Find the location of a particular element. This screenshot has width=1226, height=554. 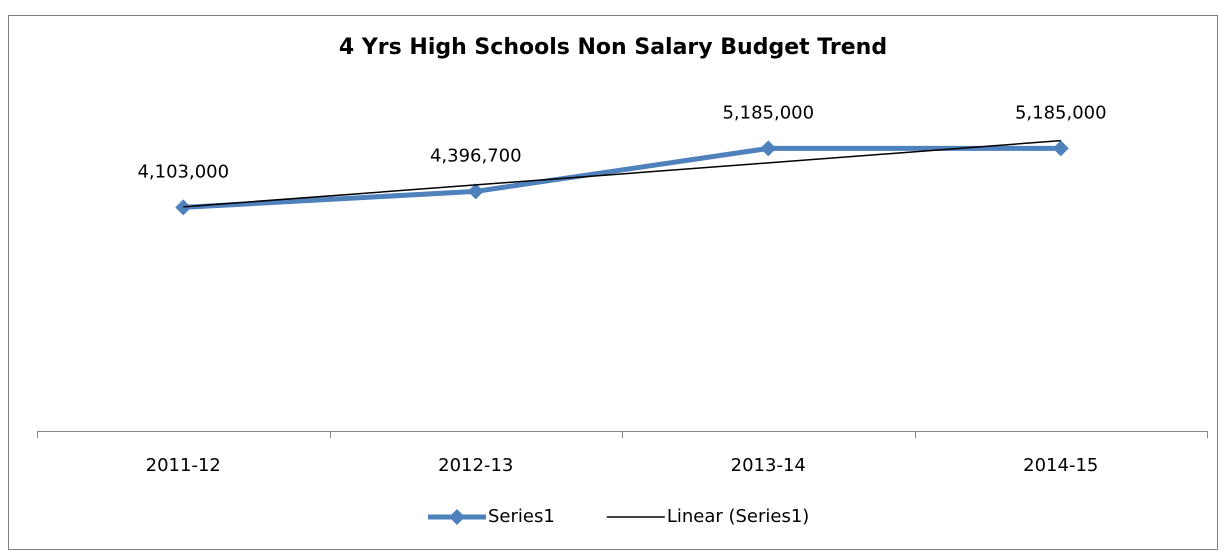

x-tick-label: 2014-15 is located at coordinates (1060, 465).